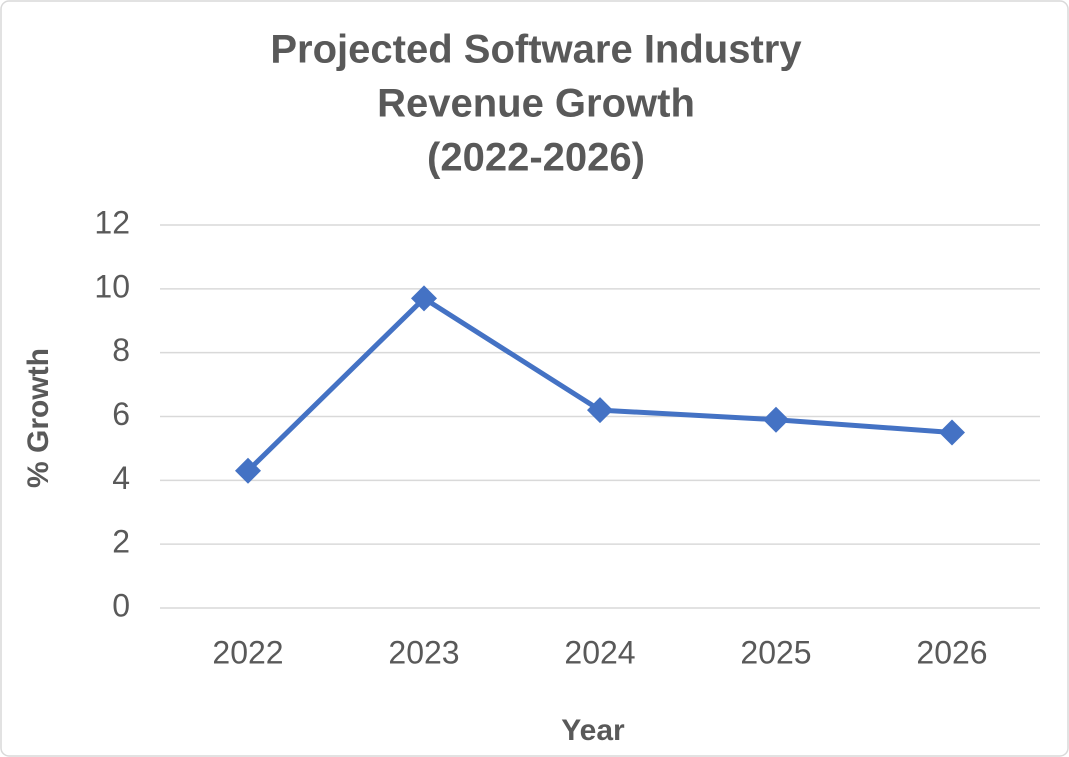 This screenshot has width=1069, height=757. Describe the element at coordinates (536, 158) in the screenshot. I see `chart-title: (2022-2026)` at that location.